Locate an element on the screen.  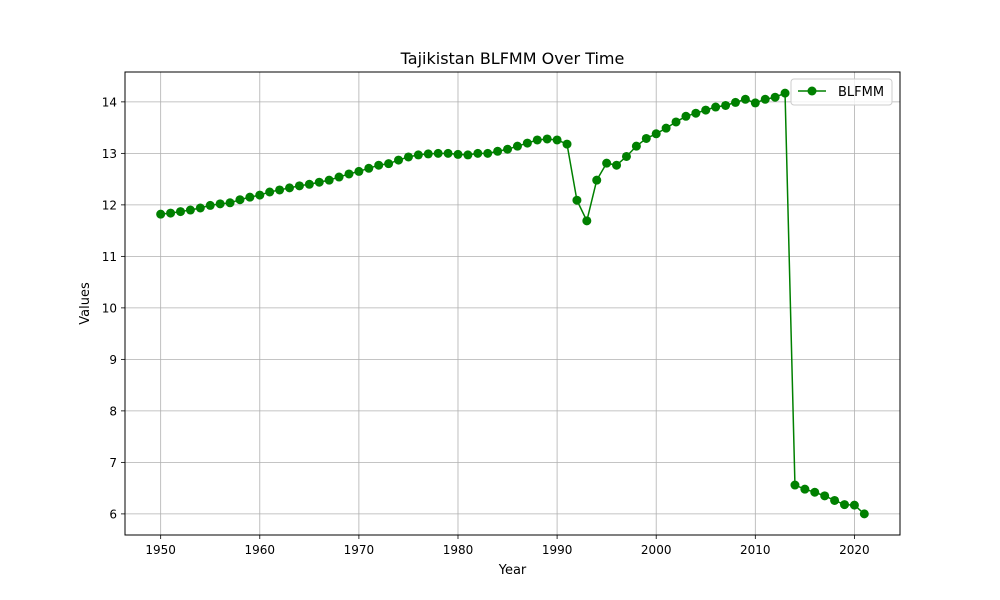
y-tick-label: 13 is located at coordinates (109, 154).